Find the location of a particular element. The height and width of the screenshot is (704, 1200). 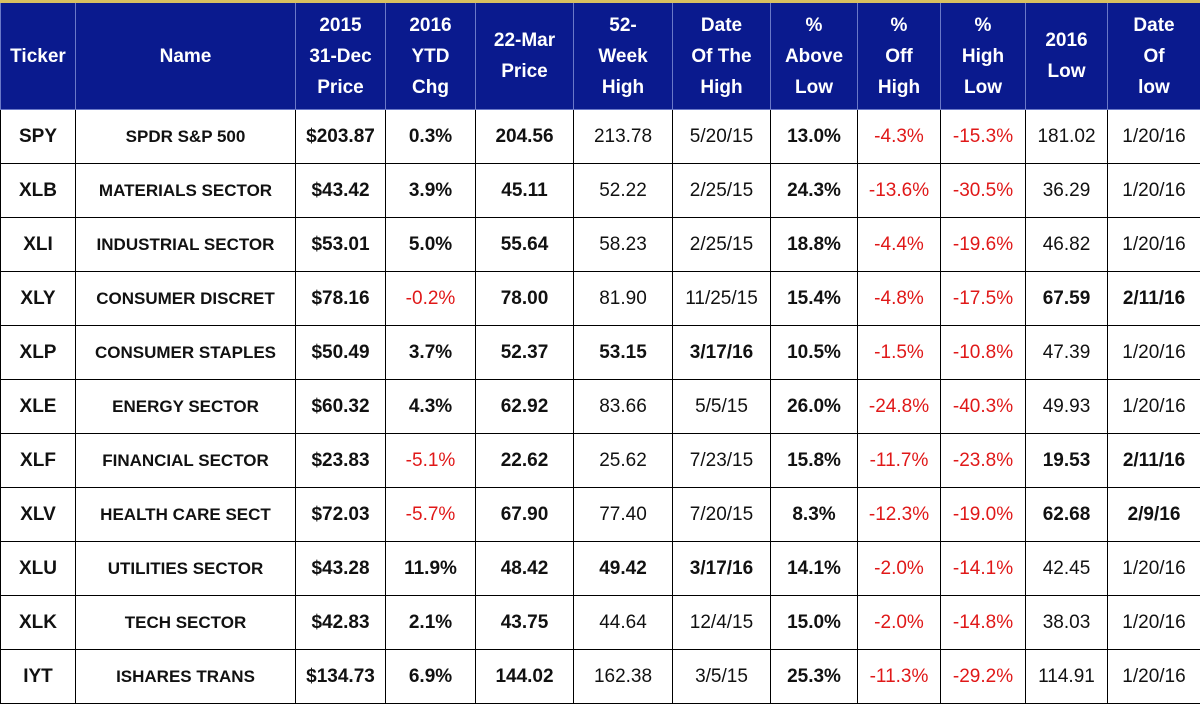

value-cell: 24.3% is located at coordinates (814, 190).